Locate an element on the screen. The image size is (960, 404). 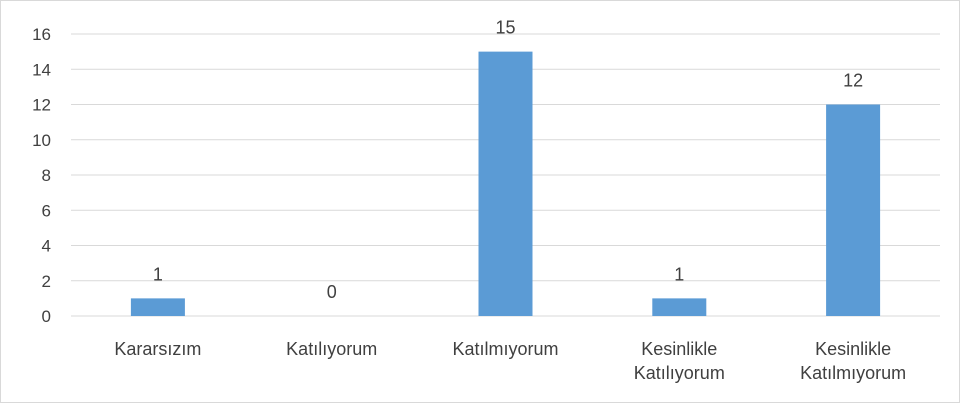
y-tick-label-2: 2 is located at coordinates (46, 281).